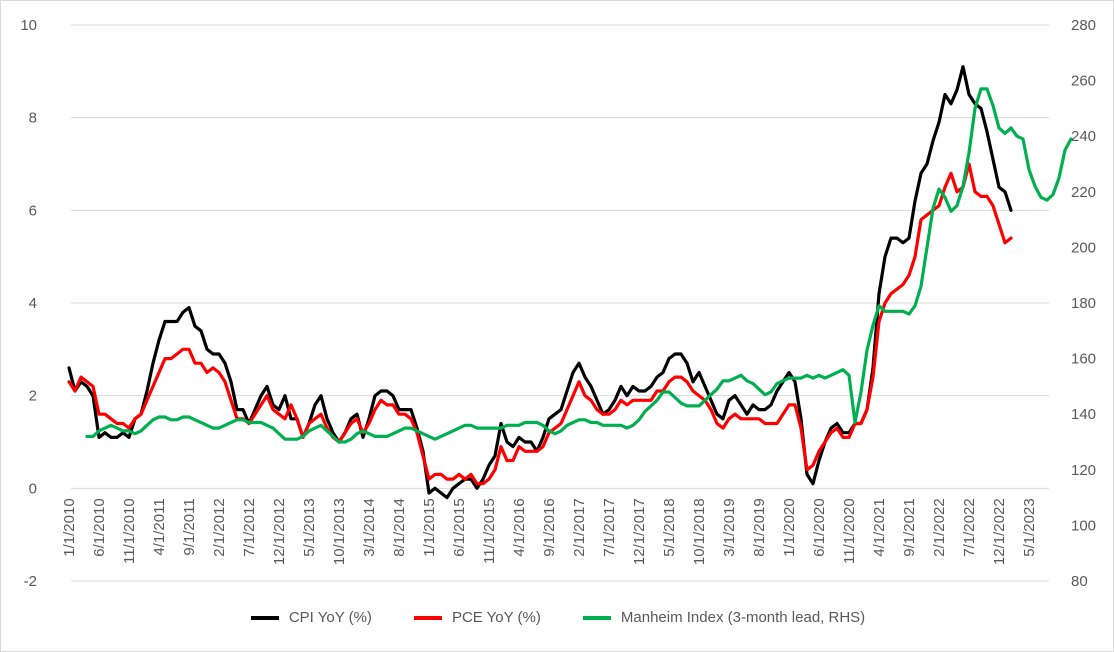  Describe the element at coordinates (330, 617) in the screenshot. I see `legend-label-cpi: CPI YoY (%)` at that location.